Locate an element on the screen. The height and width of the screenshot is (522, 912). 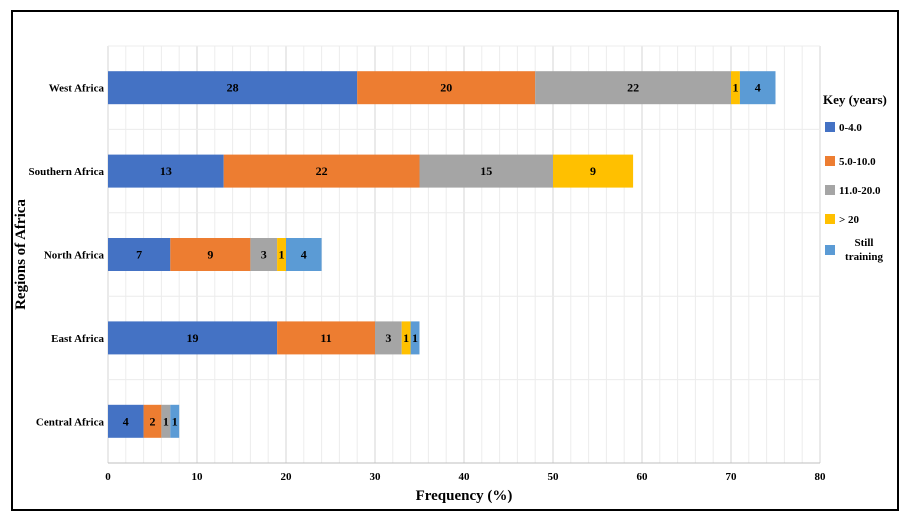
bar-value-label: 19 is located at coordinates (193, 338).